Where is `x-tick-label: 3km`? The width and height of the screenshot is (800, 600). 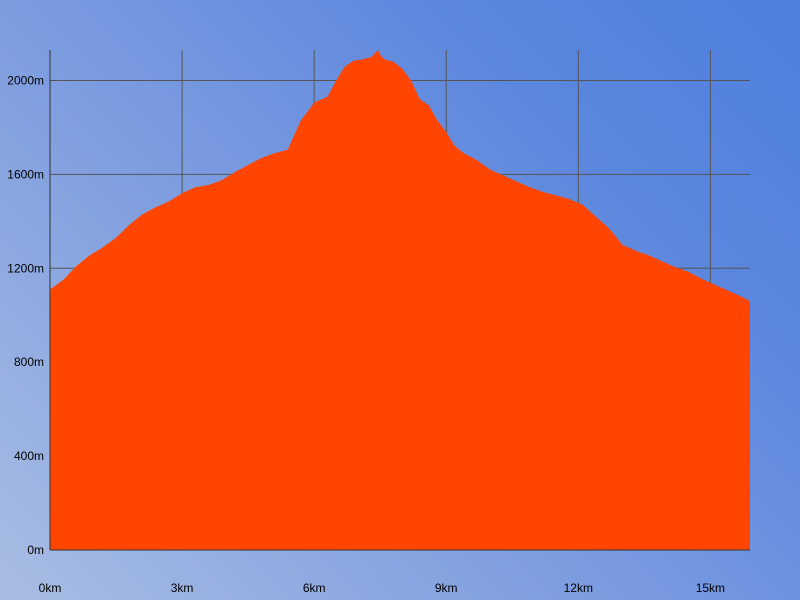
x-tick-label: 3km is located at coordinates (182, 588).